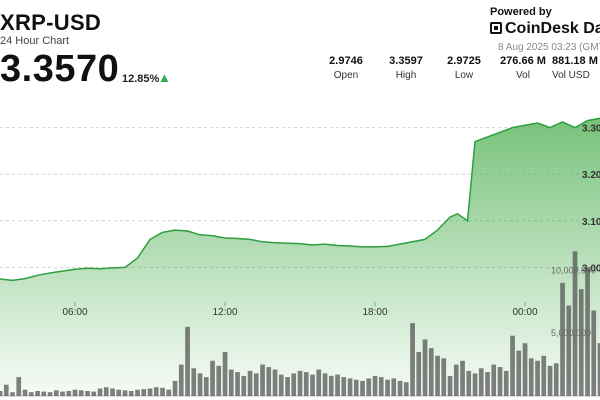 Image resolution: width=600 pixels, height=400 pixels. Describe the element at coordinates (464, 68) in the screenshot. I see `stat-low: 2.9725 Low` at that location.